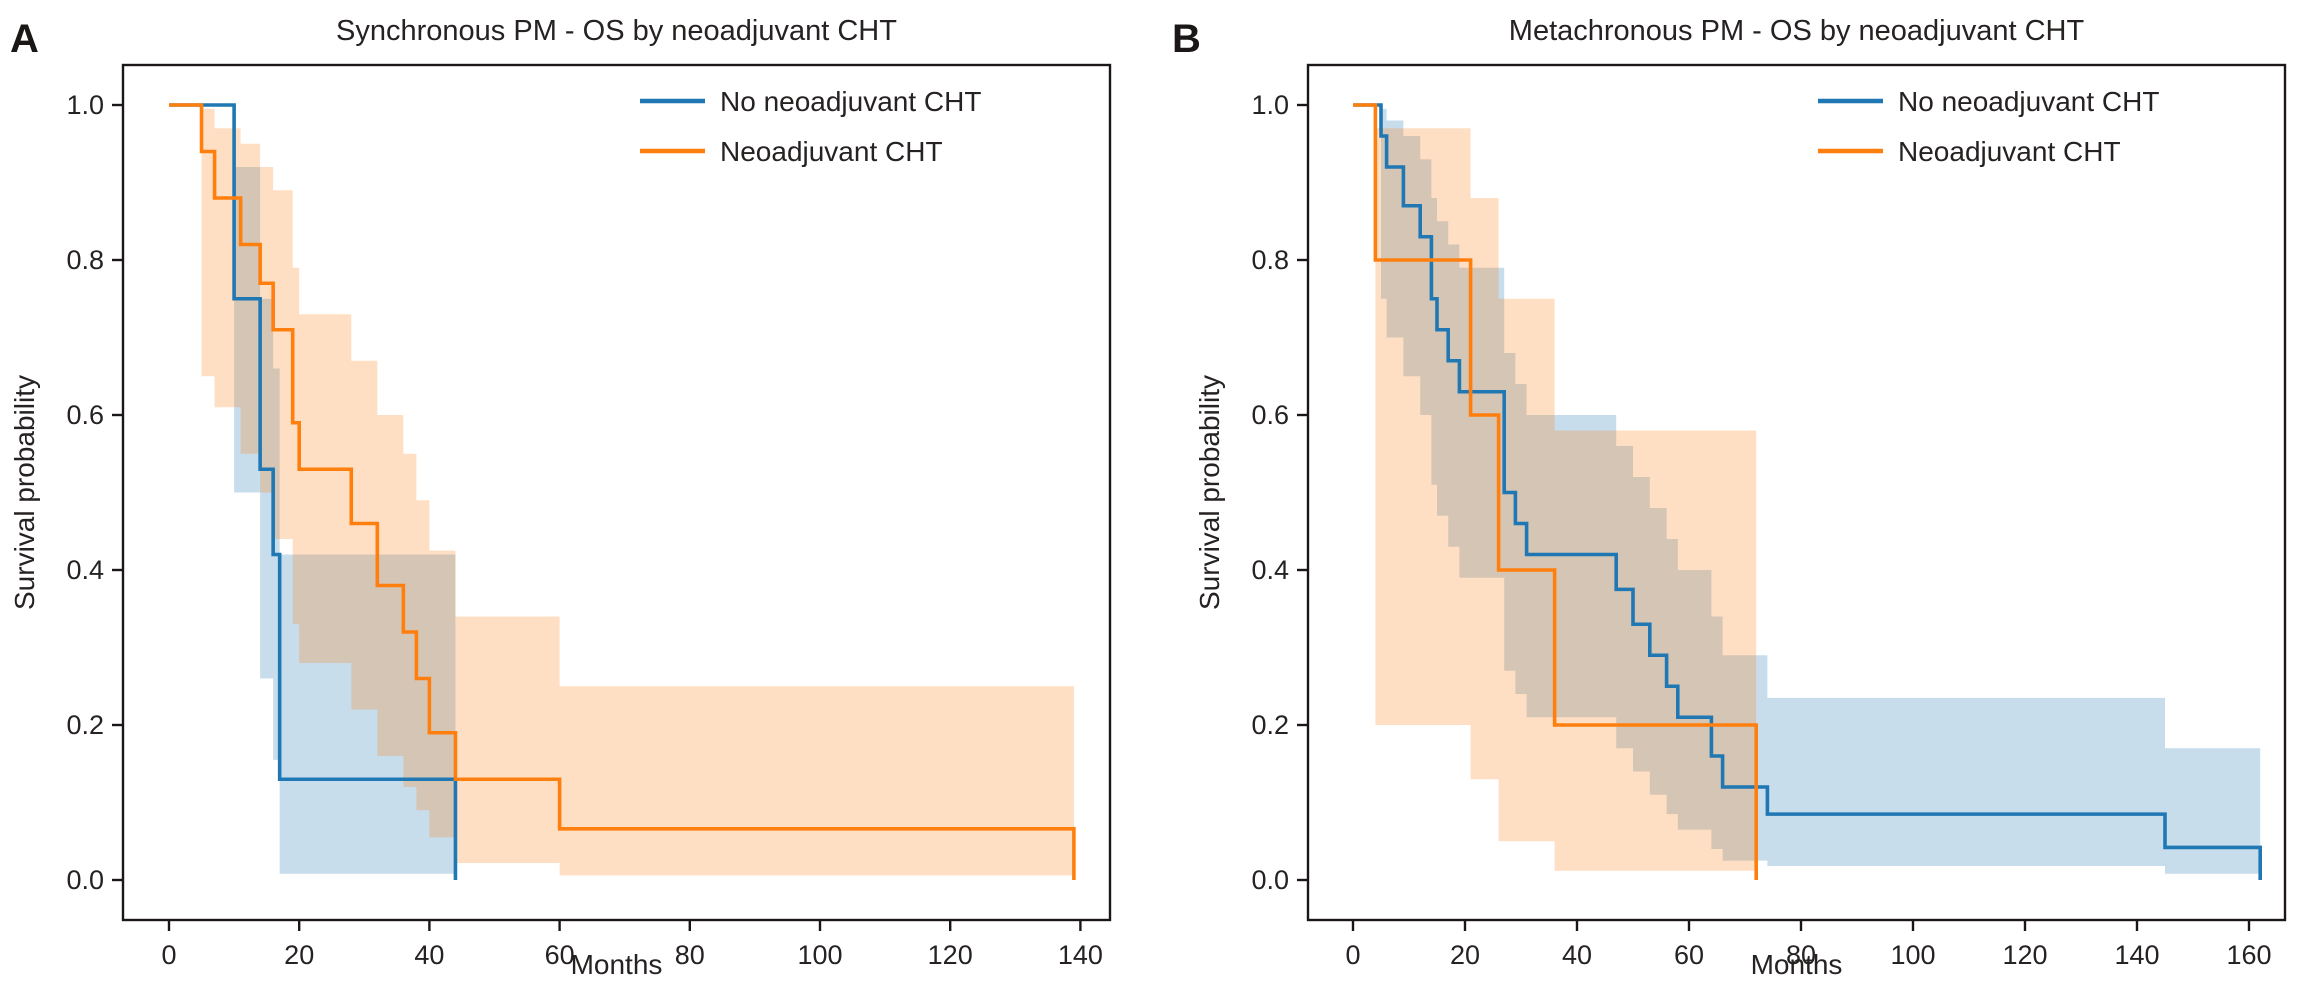 This screenshot has width=2315, height=981. I want to click on panel-b-xlabel: Months, so click(1797, 964).